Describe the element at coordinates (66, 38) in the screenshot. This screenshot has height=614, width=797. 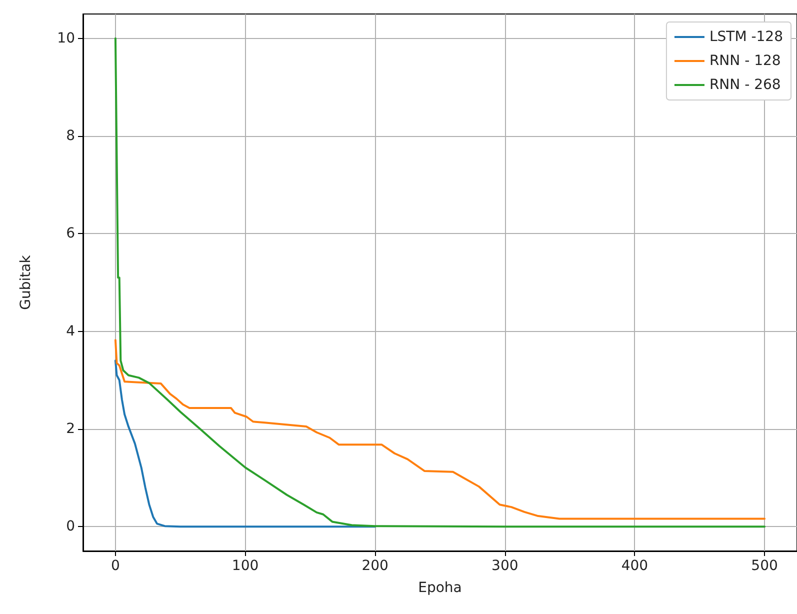
I see `y-tick-label: 10` at that location.